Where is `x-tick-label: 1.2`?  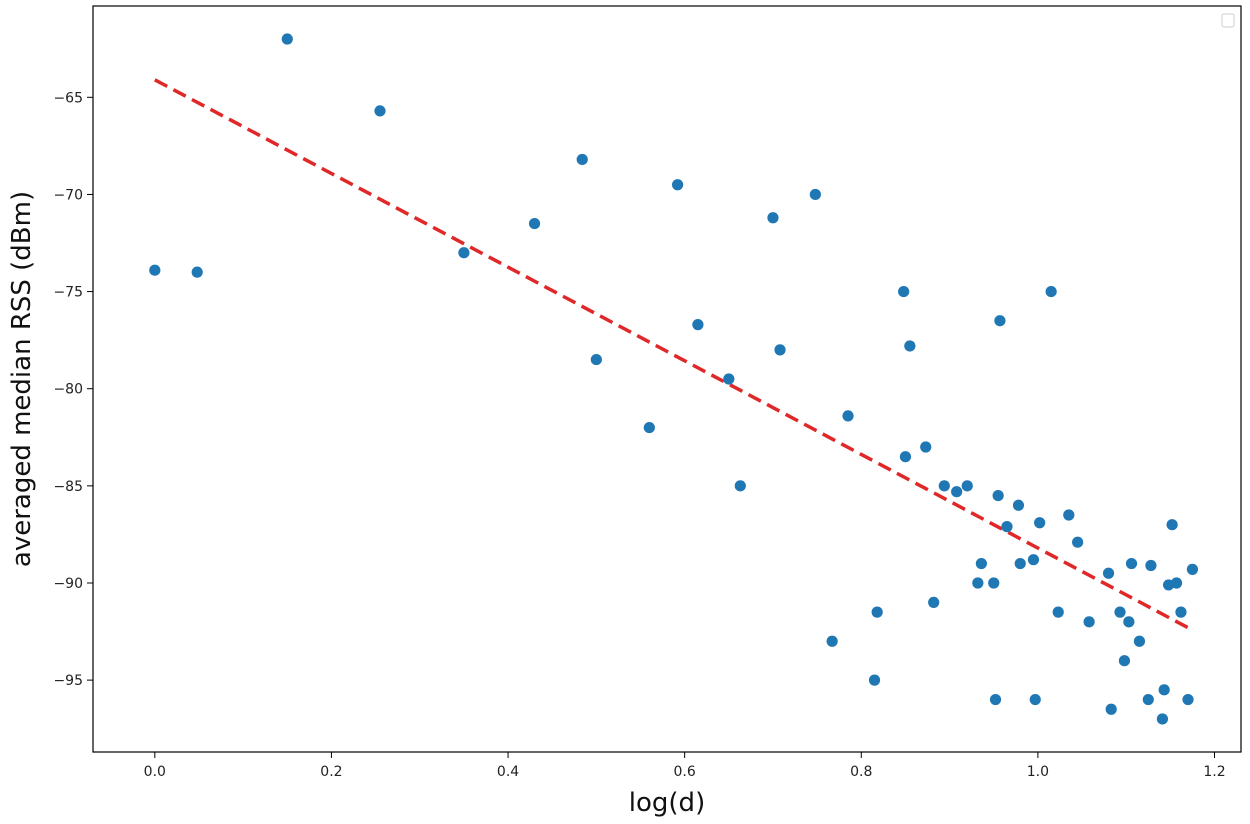 x-tick-label: 1.2 is located at coordinates (1214, 772).